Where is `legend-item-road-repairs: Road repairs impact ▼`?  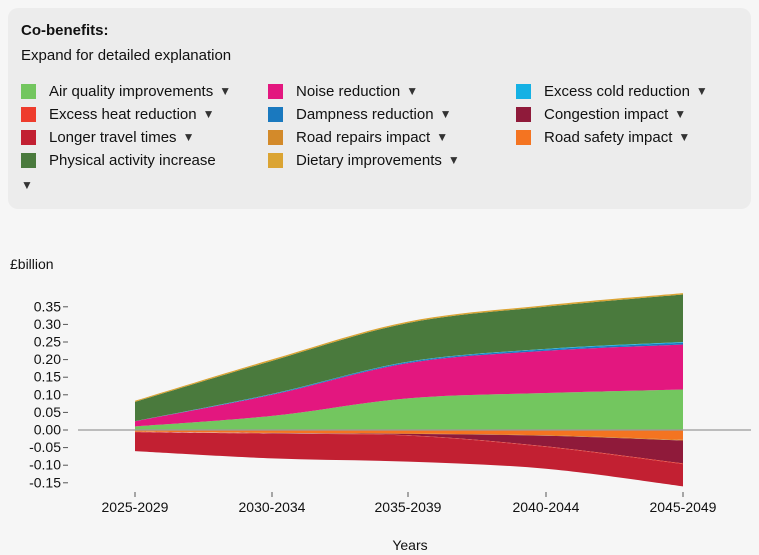
legend-item-road-repairs: Road repairs impact ▼ is located at coordinates (358, 137).